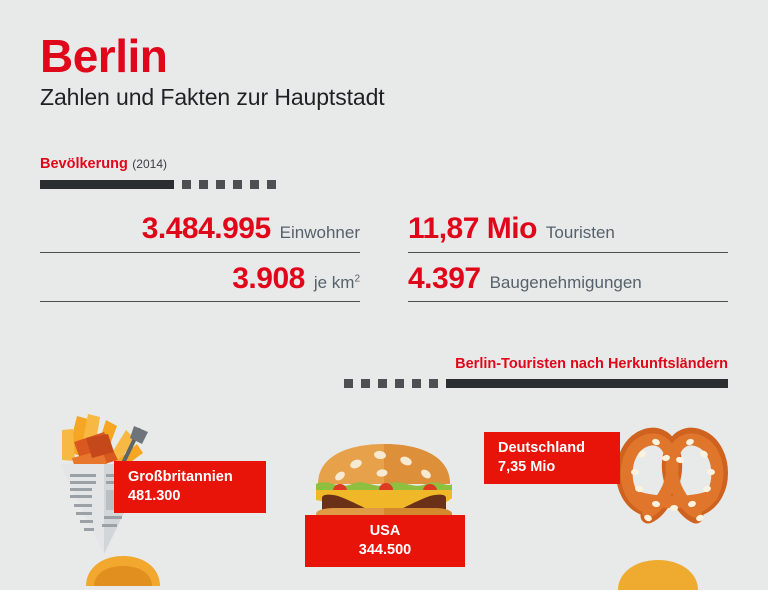 The width and height of the screenshot is (768, 590). I want to click on stat-label: je km2, so click(336, 282).